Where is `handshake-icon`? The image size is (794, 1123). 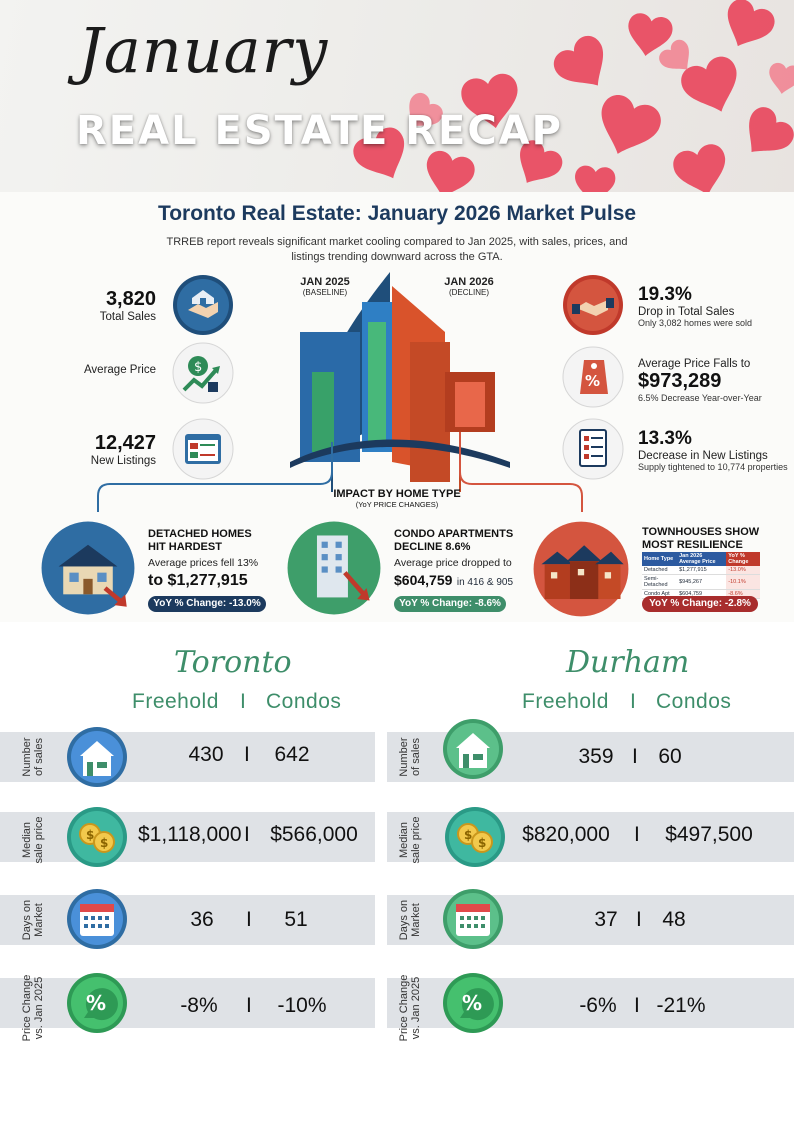
handshake-icon is located at coordinates (203, 305).